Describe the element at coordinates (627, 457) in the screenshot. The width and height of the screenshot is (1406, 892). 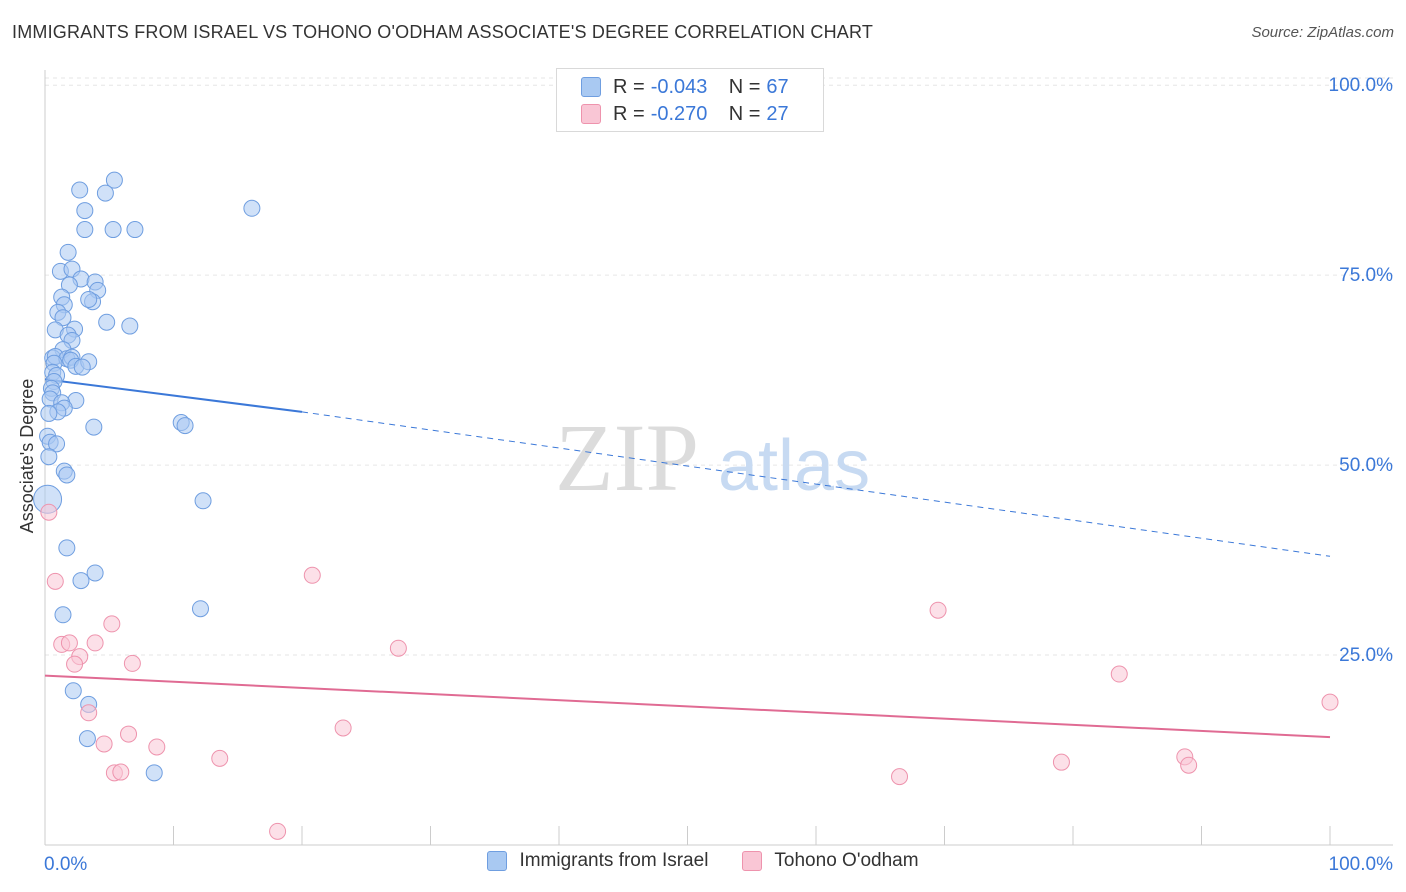
I see `watermark-zip: ZIP` at that location.